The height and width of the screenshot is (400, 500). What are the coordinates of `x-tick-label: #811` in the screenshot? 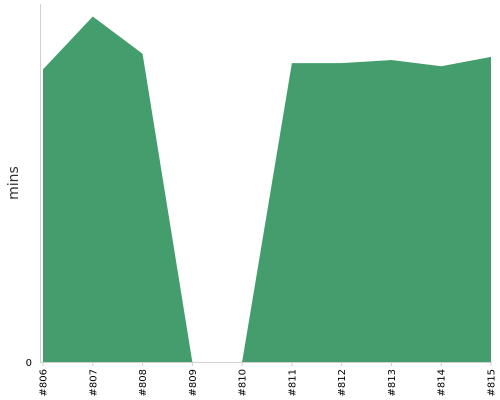 It's located at (292, 382).